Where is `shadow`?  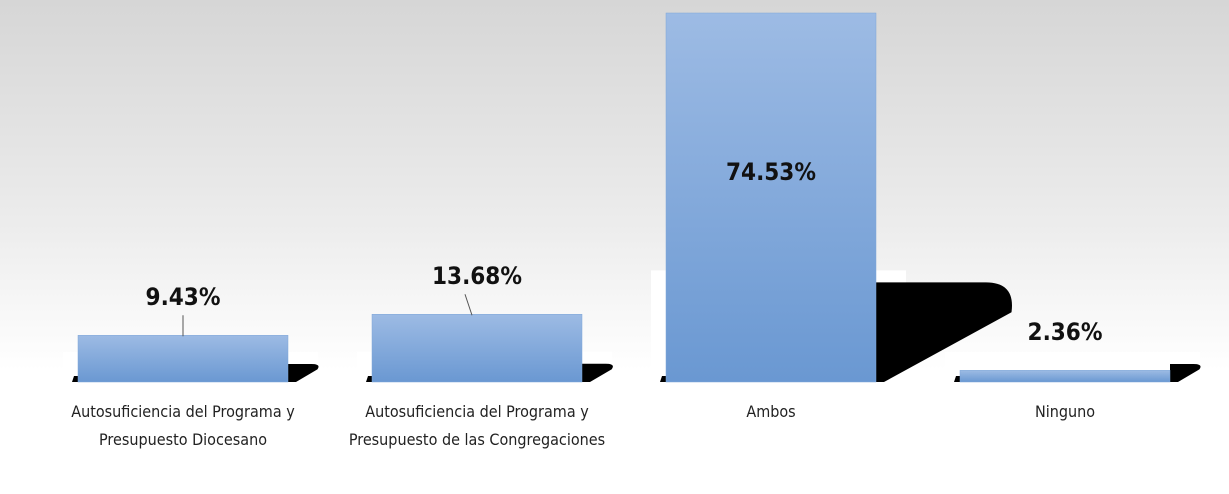
shadow is located at coordinates (836, 332).